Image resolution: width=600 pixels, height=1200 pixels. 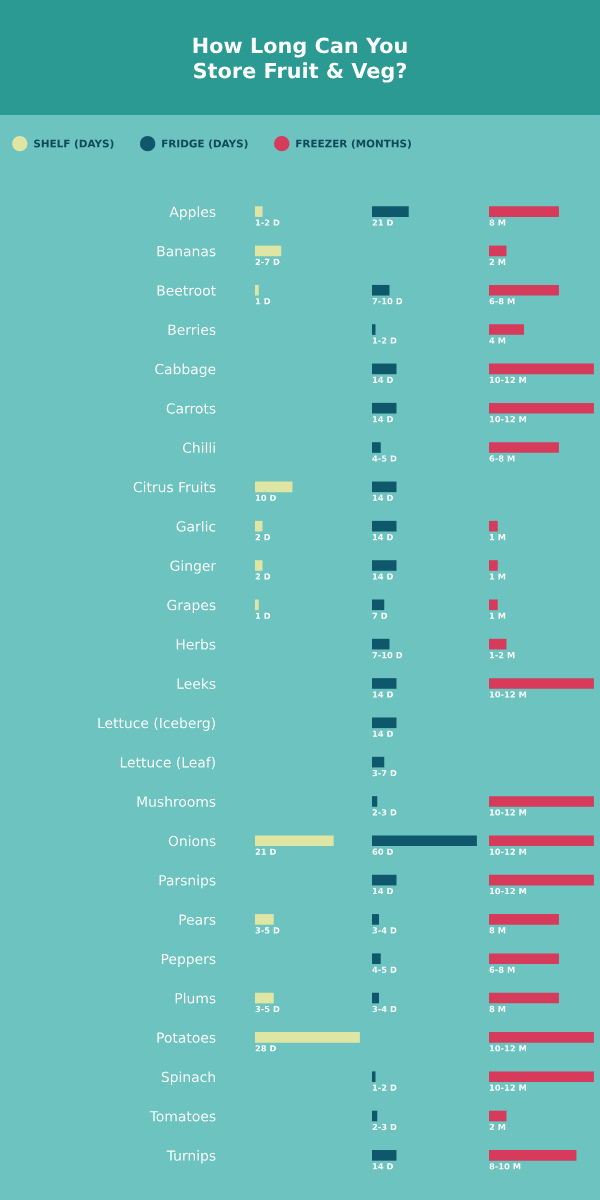 I want to click on y-tick-label: Beetroot, so click(x=186, y=290).